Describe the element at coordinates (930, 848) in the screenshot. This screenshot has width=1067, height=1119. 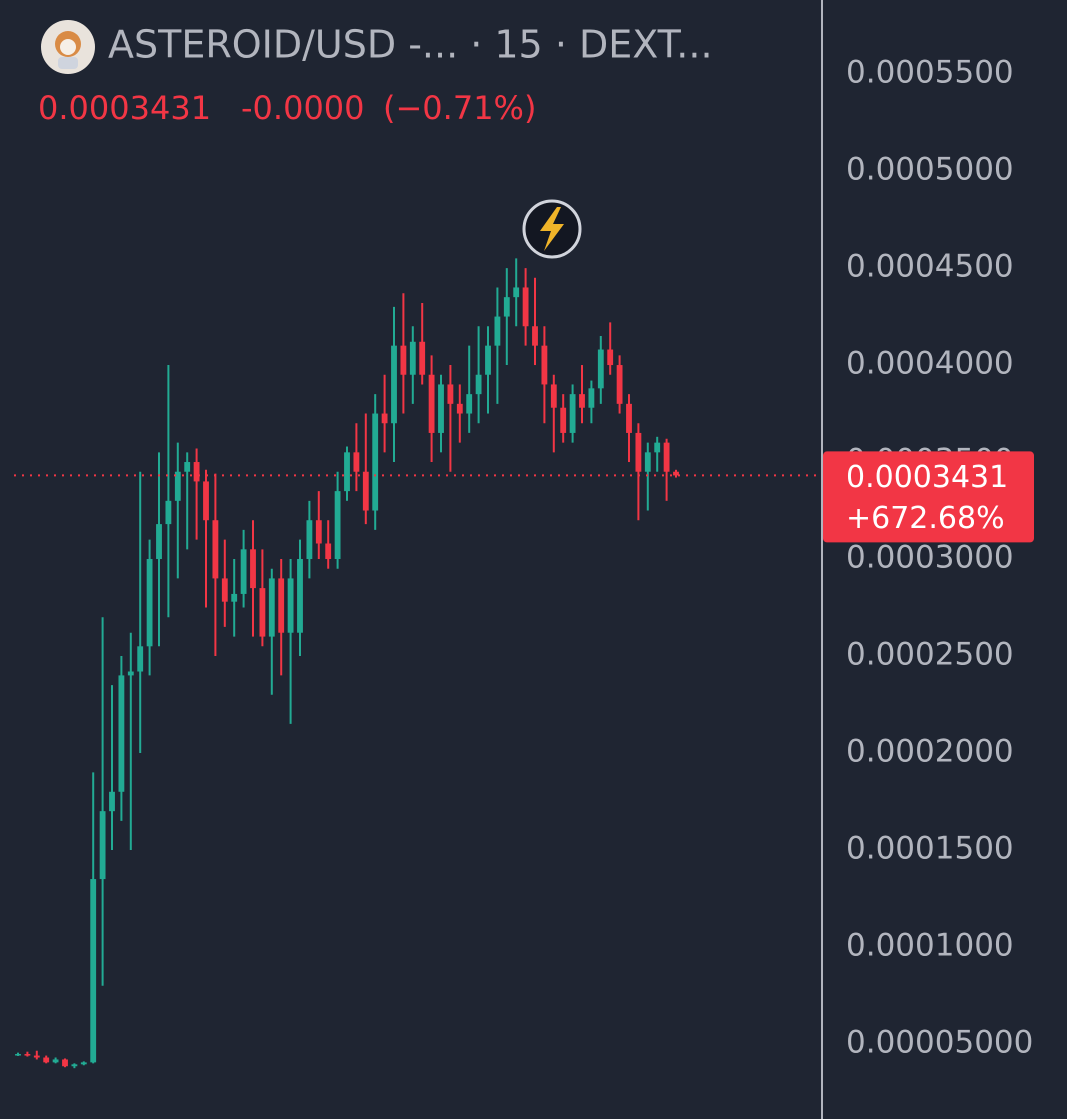
I see `y-tick-label: 0.0001500` at that location.